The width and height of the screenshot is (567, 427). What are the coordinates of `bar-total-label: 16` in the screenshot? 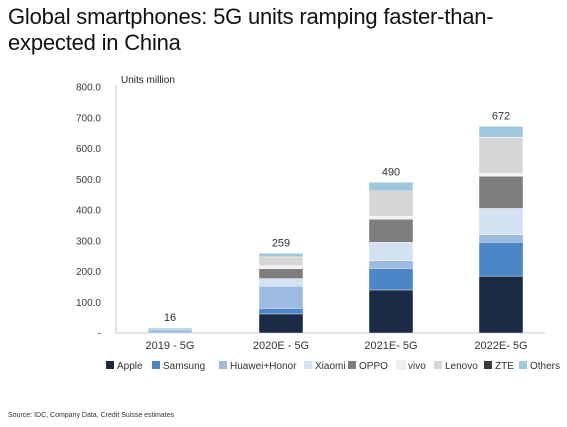 It's located at (170, 318).